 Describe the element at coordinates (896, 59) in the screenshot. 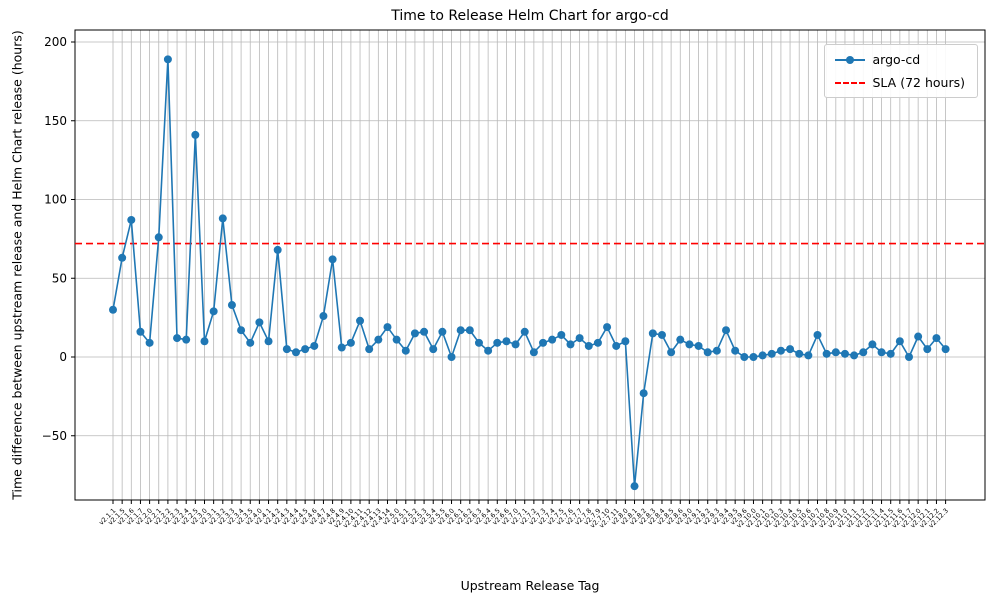

I see `legend-series-label: argo-cd` at that location.